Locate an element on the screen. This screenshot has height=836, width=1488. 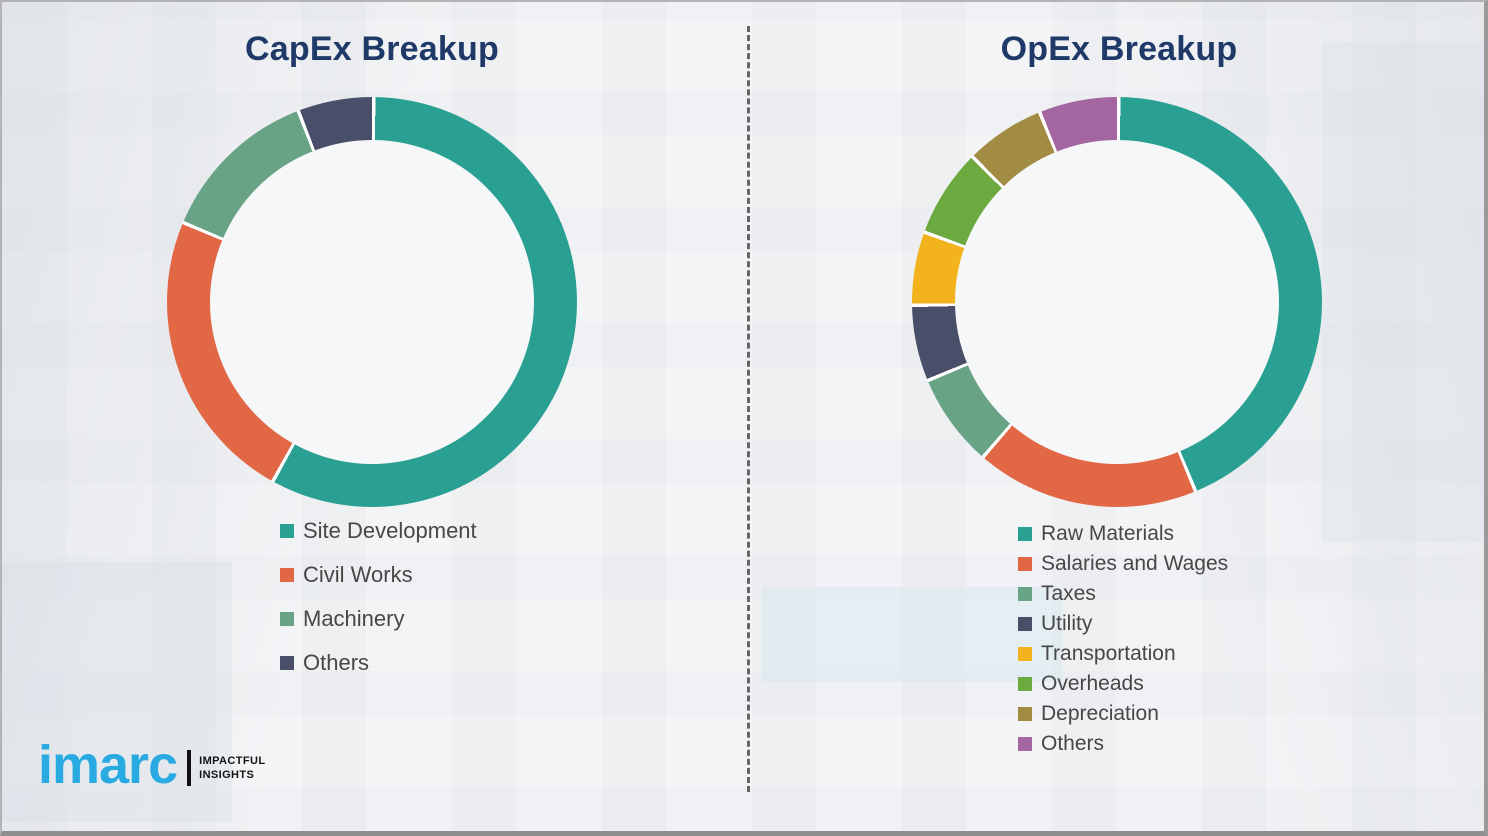
legend-item: Civil Works is located at coordinates (378, 575).